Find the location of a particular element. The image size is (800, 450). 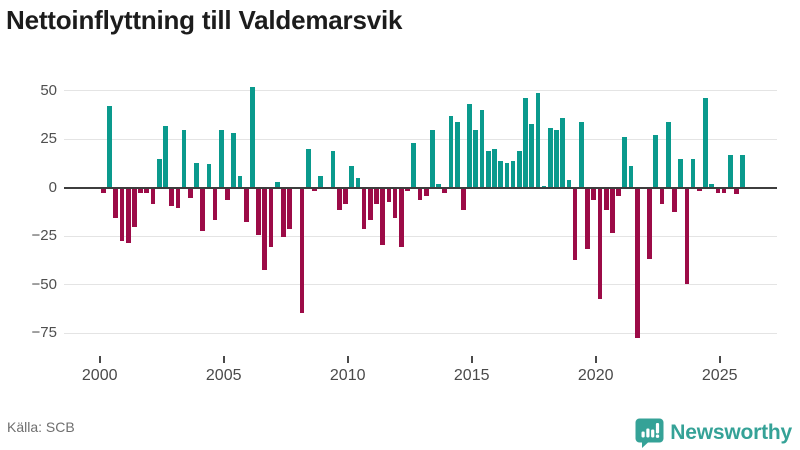

bar-2022-Q2 is located at coordinates (656, 161).